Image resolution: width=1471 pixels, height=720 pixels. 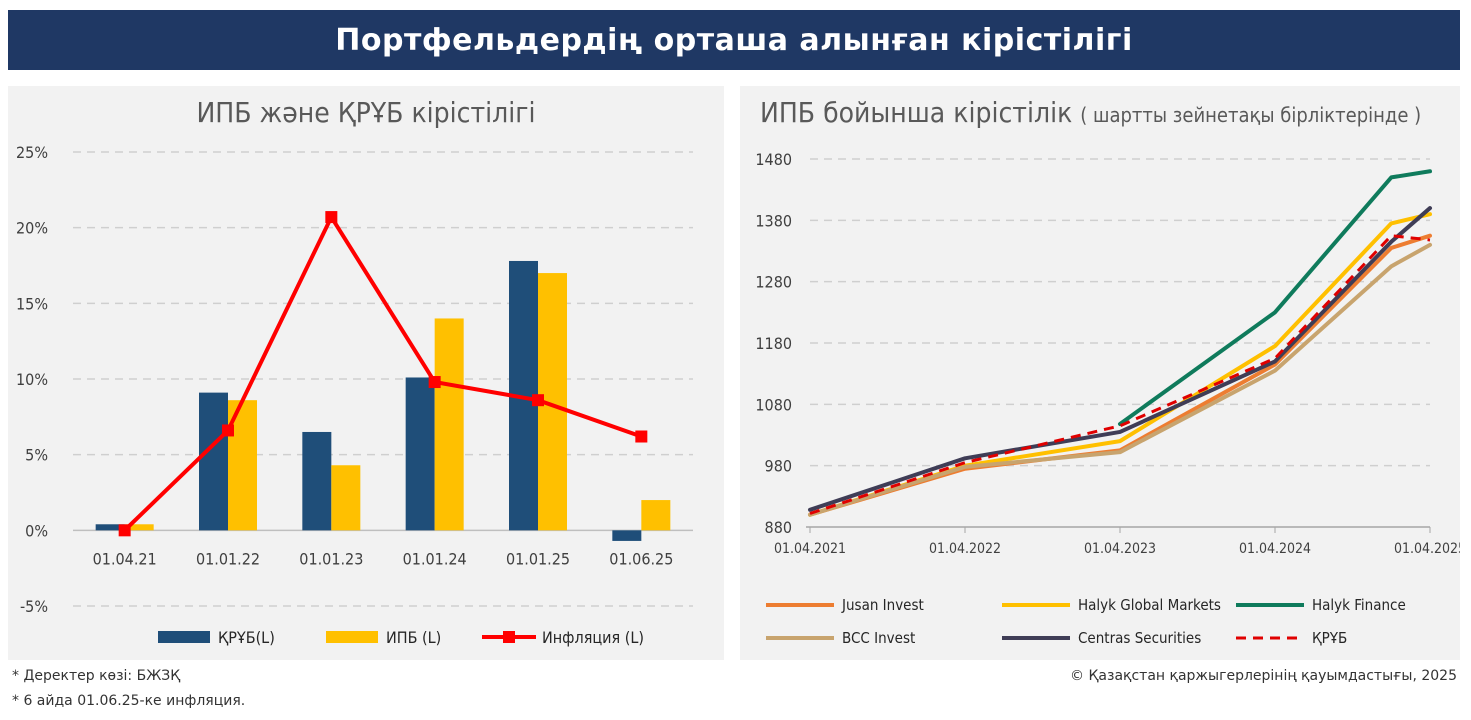 I want to click on x-tick-label: 01.04.2021, so click(x=810, y=549).